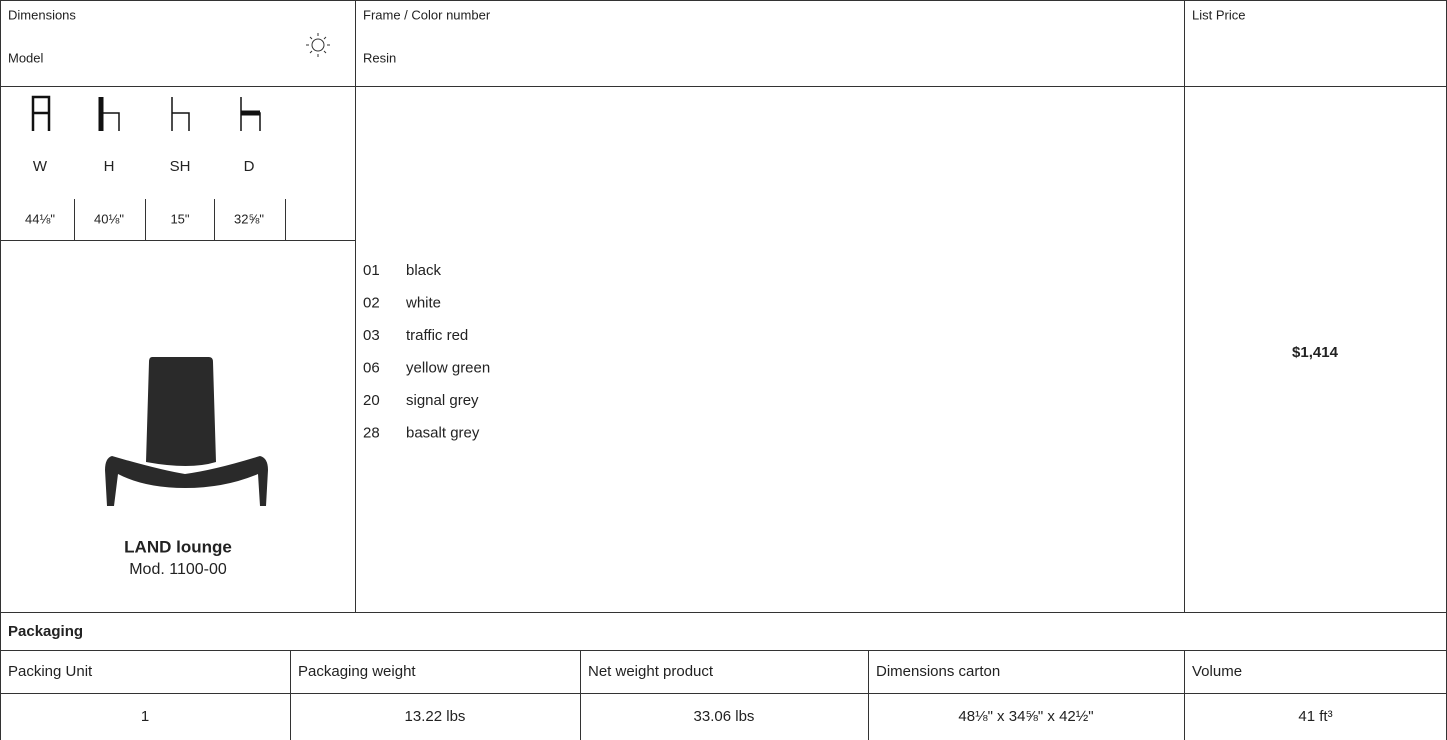  What do you see at coordinates (180, 166) in the screenshot?
I see `dimension-label: SH` at bounding box center [180, 166].